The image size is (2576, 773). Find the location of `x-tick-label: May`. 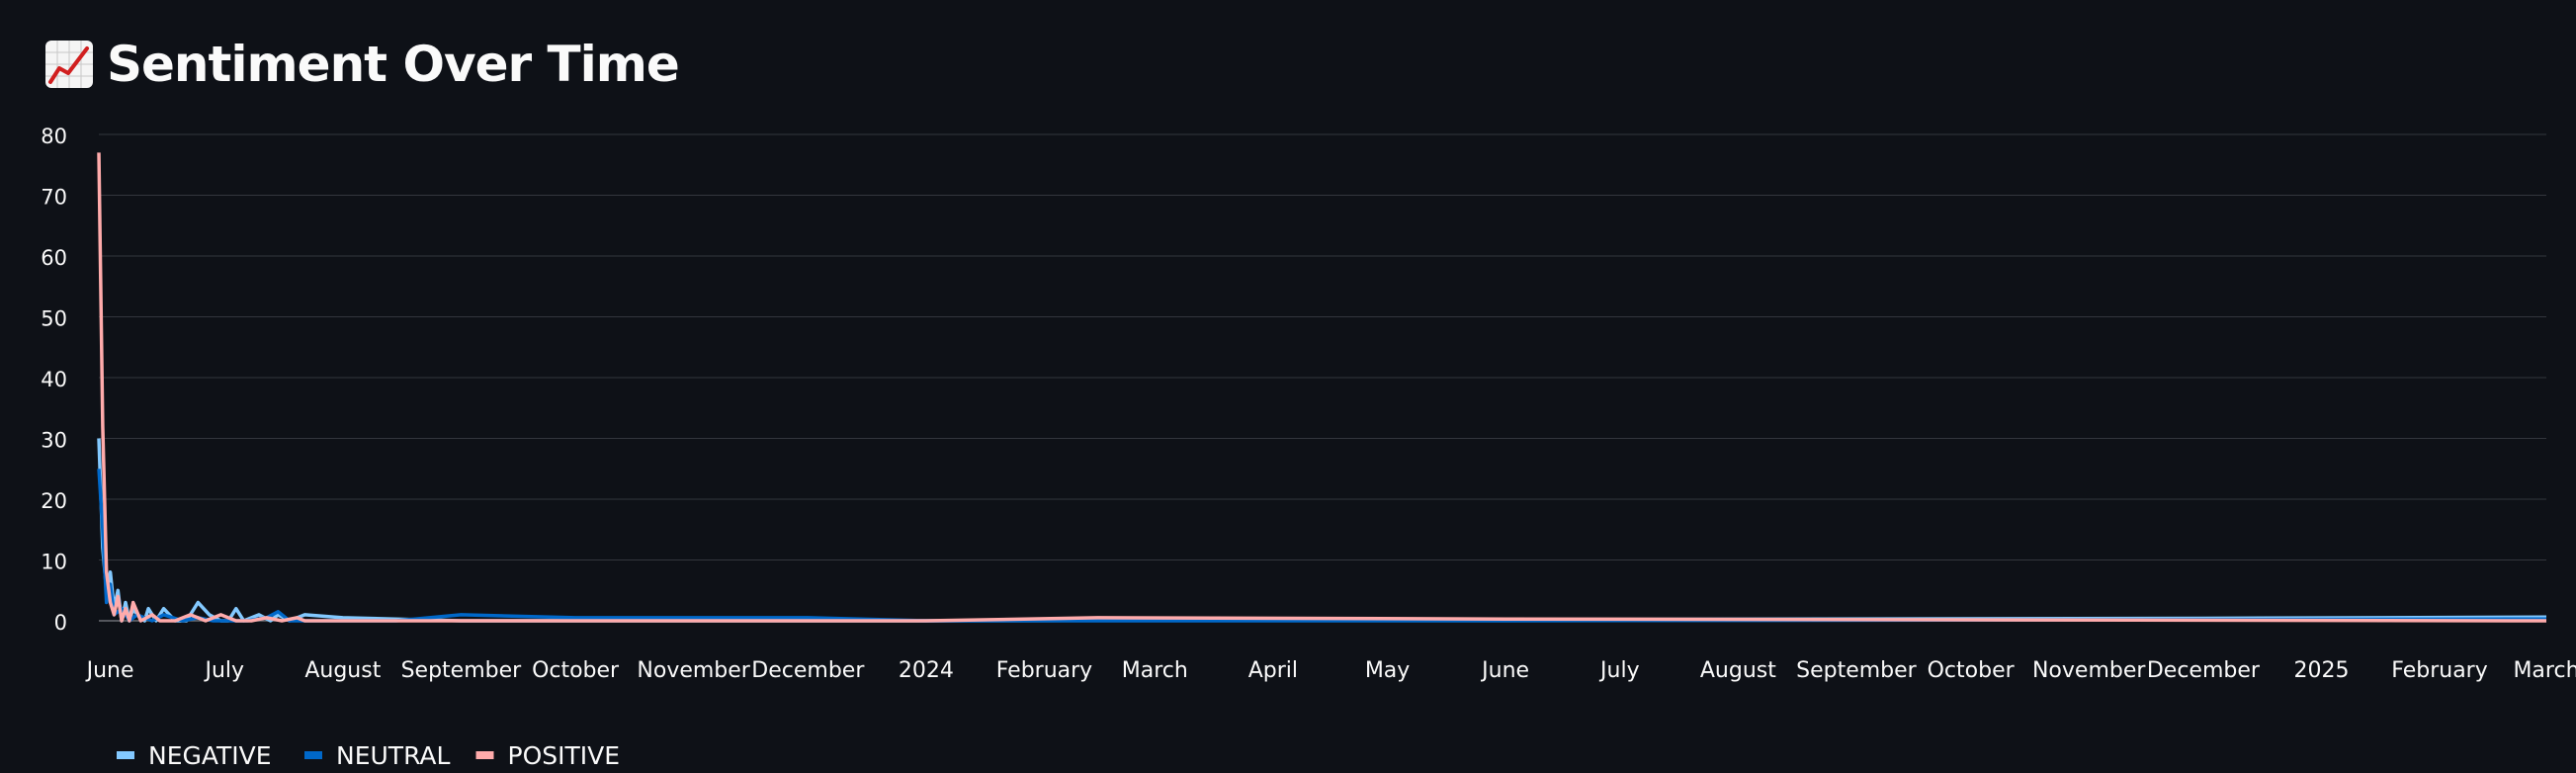

x-tick-label: May is located at coordinates (1387, 670).